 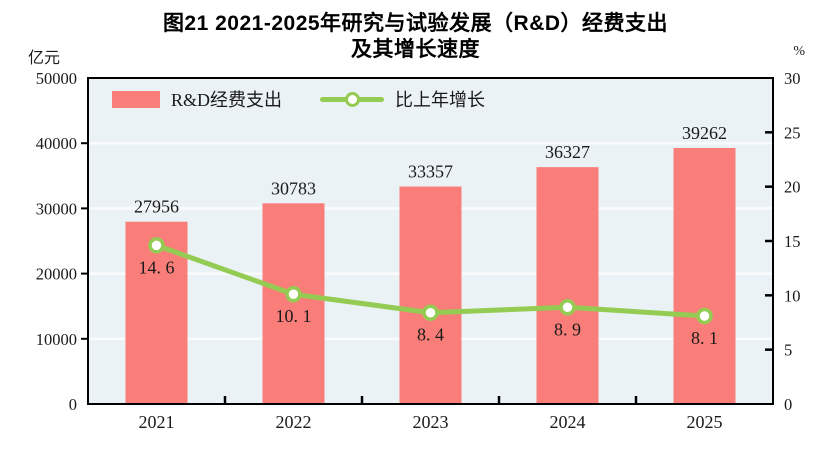 What do you see at coordinates (44, 58) in the screenshot?
I see `left-axis-unit-label: 亿元` at bounding box center [44, 58].